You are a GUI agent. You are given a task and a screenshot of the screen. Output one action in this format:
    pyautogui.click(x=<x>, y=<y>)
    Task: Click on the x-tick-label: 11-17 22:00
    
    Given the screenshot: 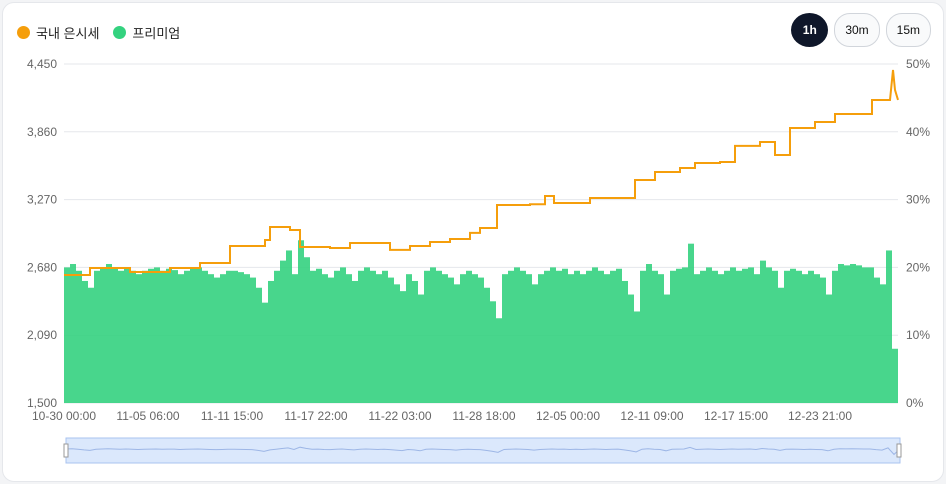 What is the action you would take?
    pyautogui.click(x=315, y=416)
    